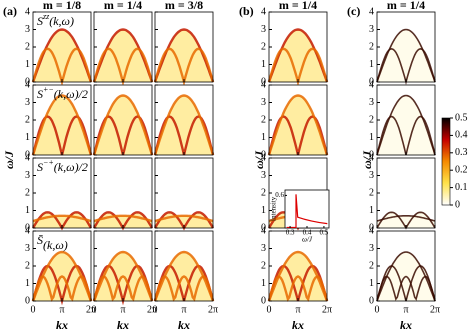 Image resolution: width=469 pixels, height=334 pixels. Describe the element at coordinates (46, 16) in the screenshot. I see `row-label-sup: zz` at that location.